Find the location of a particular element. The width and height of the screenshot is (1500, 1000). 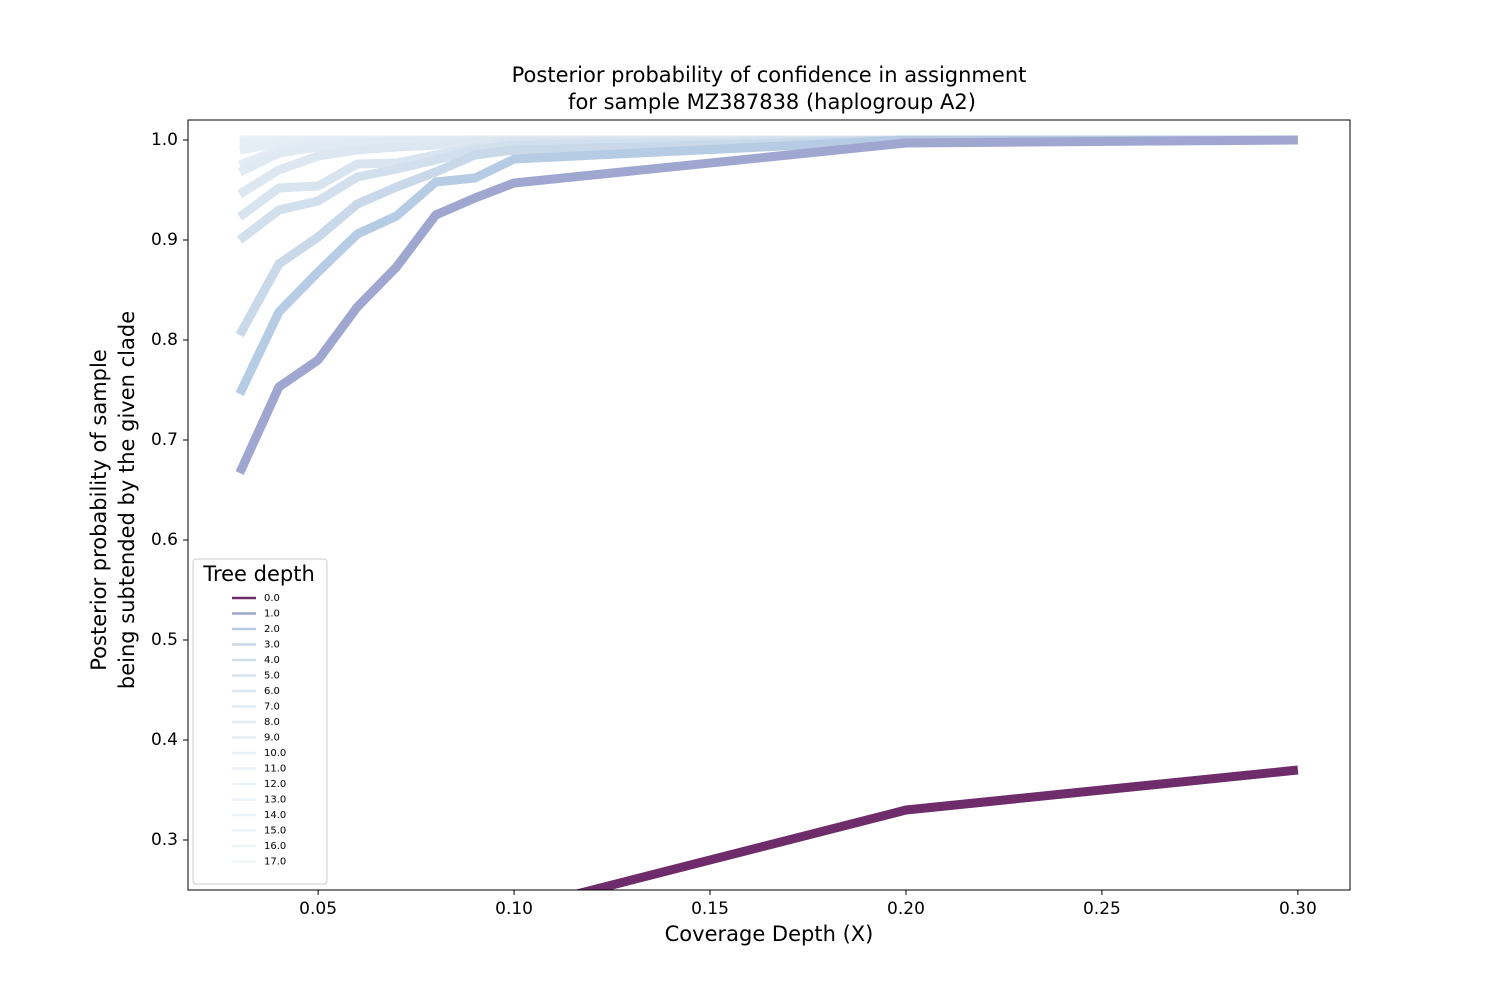

y-axis-label: being subtended by the given clade is located at coordinates (127, 500).